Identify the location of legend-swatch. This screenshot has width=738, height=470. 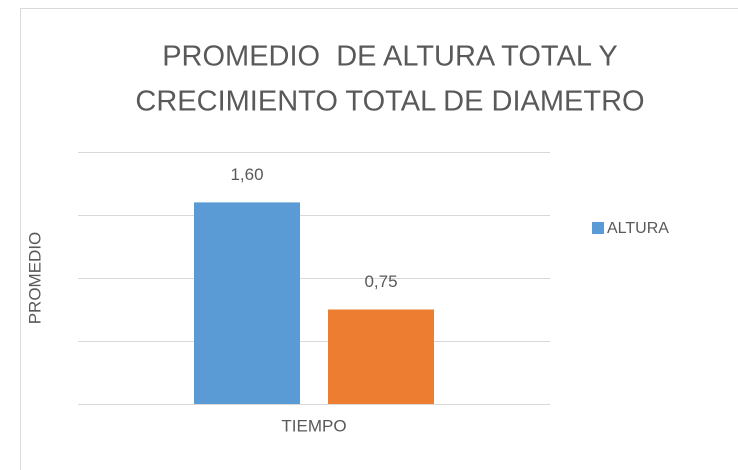
(598, 228).